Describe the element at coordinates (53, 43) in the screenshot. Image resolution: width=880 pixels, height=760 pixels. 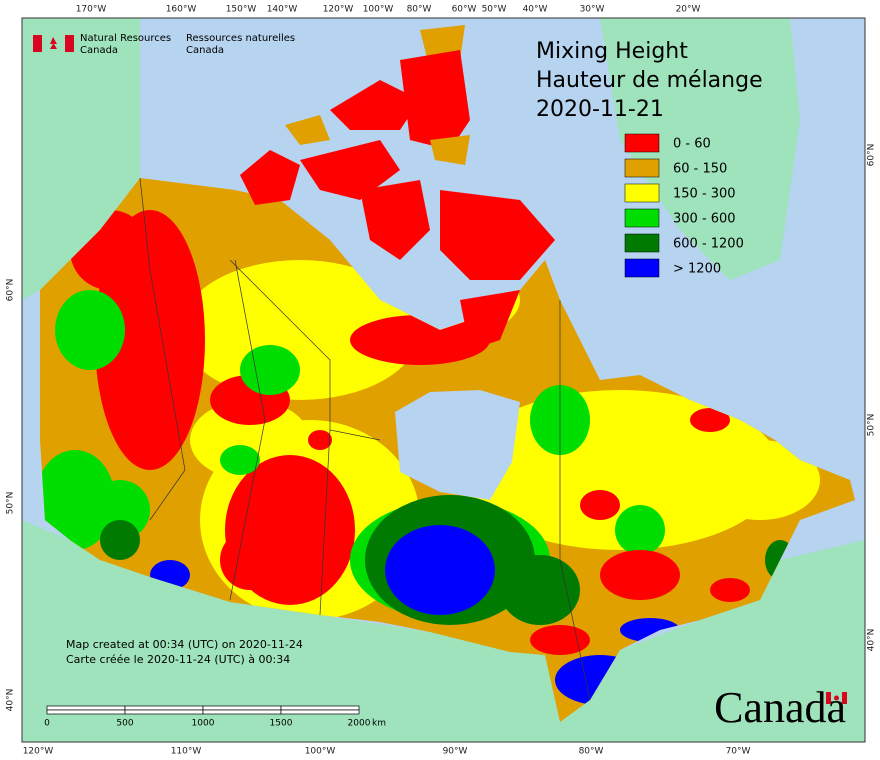
I see `logo-flag` at that location.